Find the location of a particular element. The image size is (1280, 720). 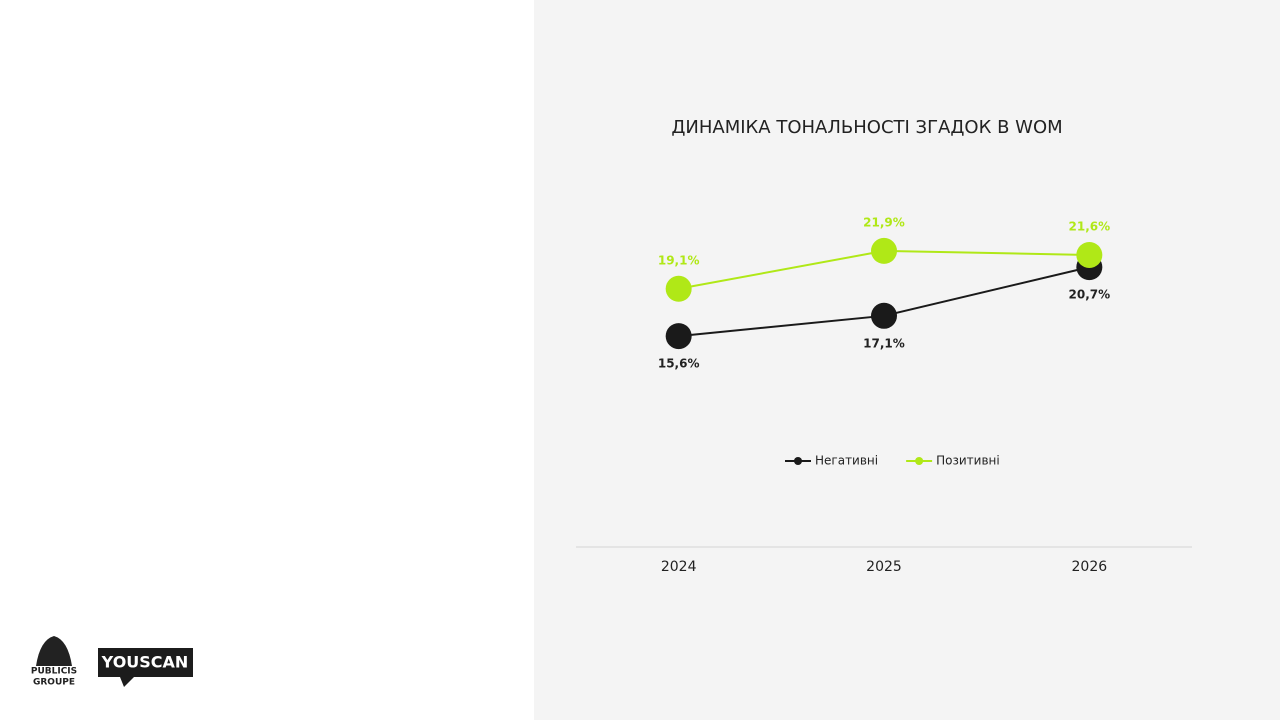

chart-title: ДИНАМІКА ТОНАЛЬНОСТІ ЗГАДОК В WOM is located at coordinates (866, 127).